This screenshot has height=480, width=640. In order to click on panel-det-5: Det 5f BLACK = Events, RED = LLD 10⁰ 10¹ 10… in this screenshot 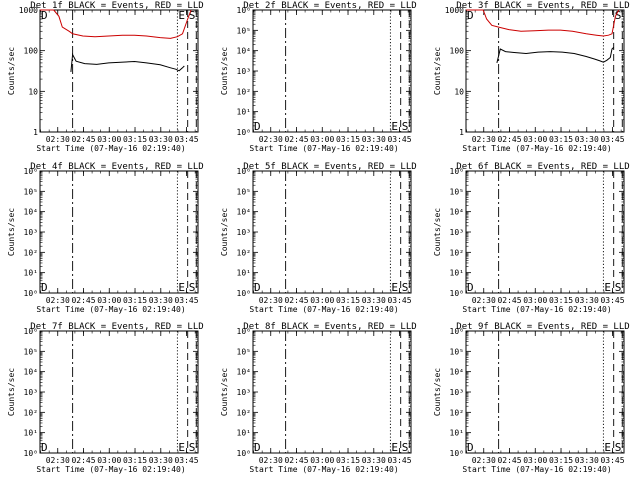, I will do `click(318, 238)`.